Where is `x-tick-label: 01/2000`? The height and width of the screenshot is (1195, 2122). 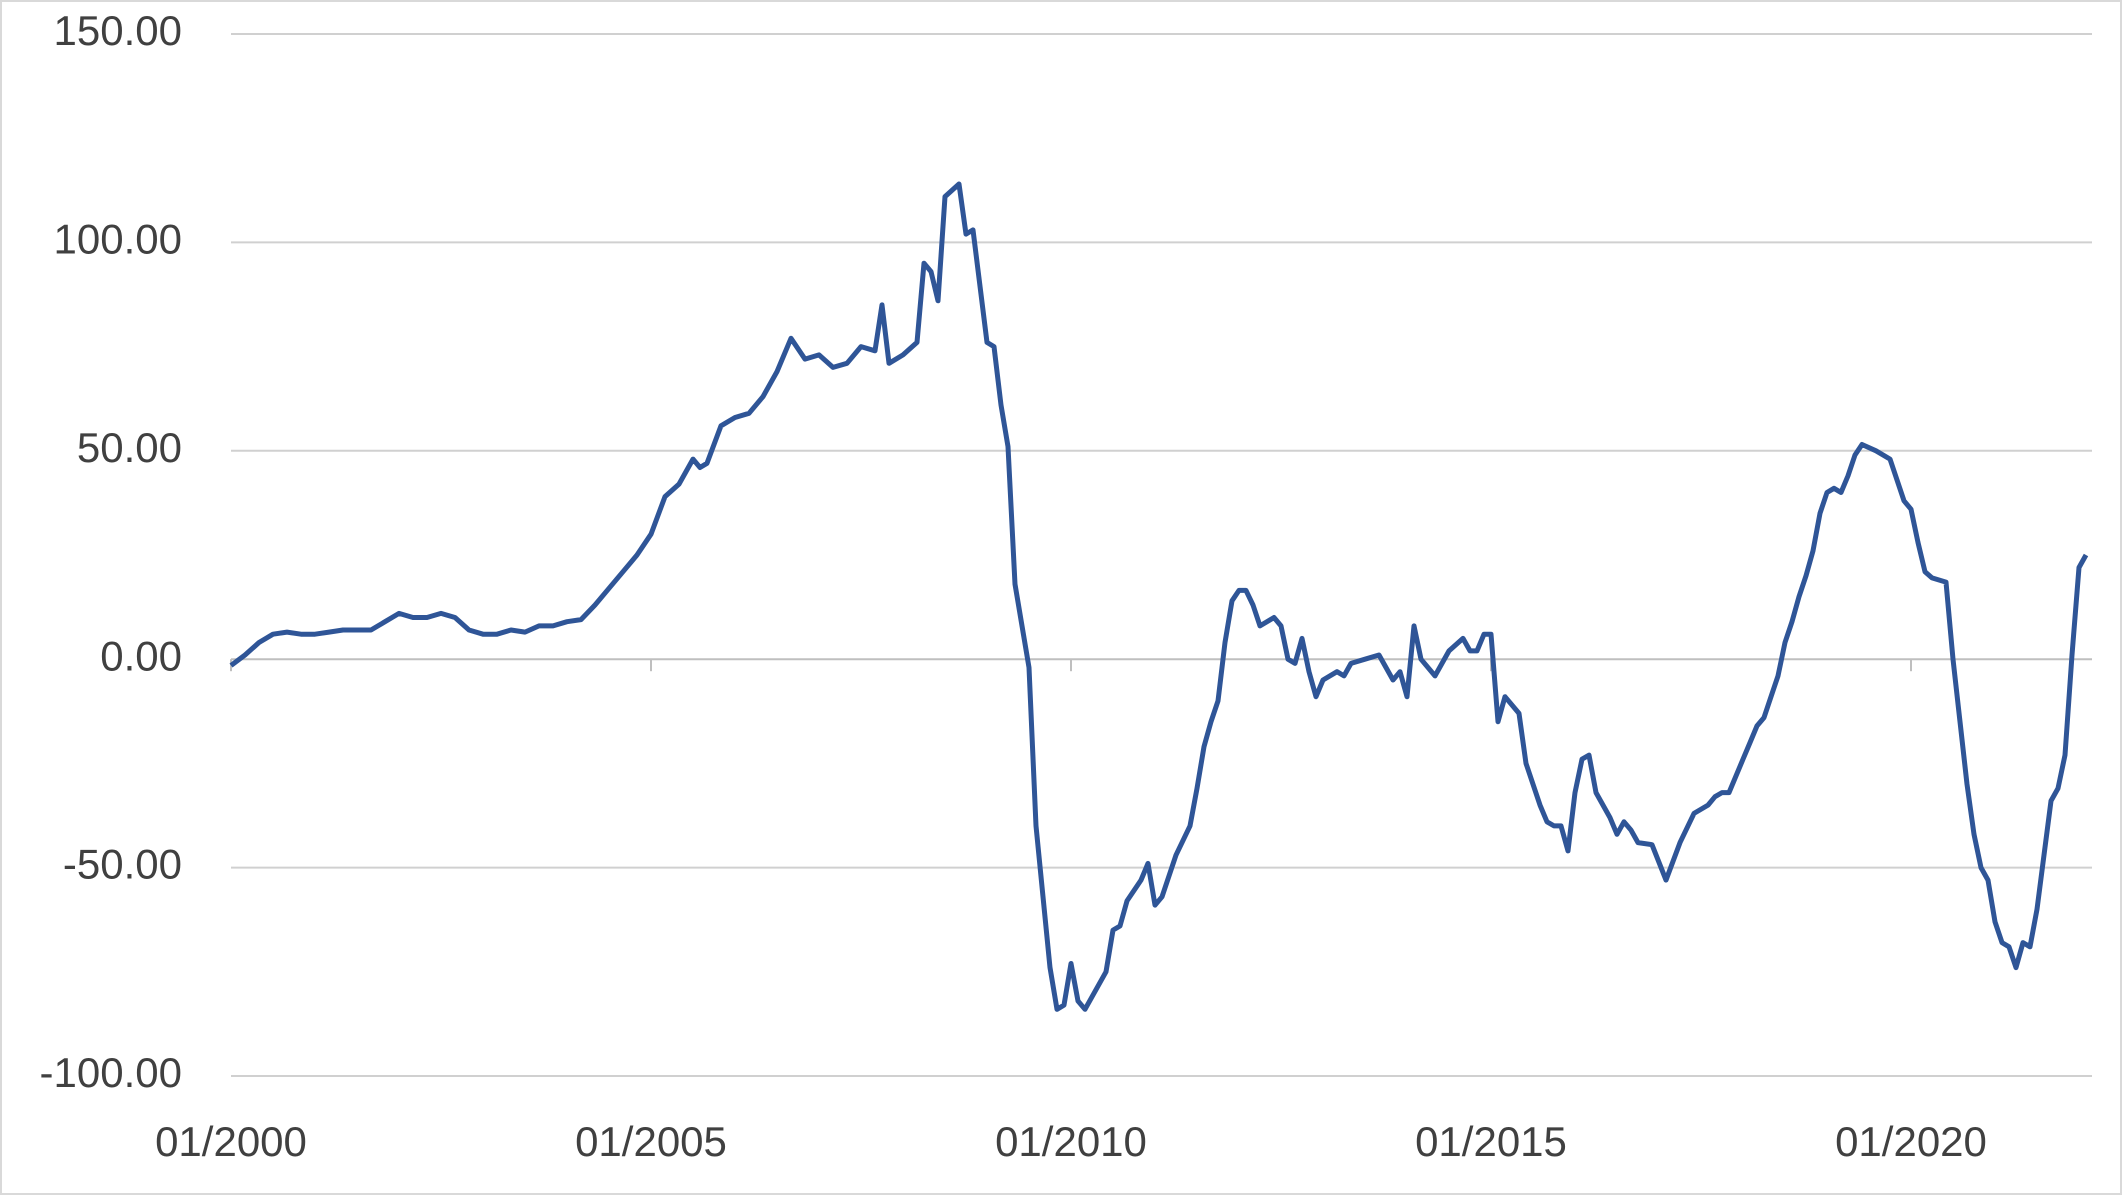
x-tick-label: 01/2000 is located at coordinates (231, 1141).